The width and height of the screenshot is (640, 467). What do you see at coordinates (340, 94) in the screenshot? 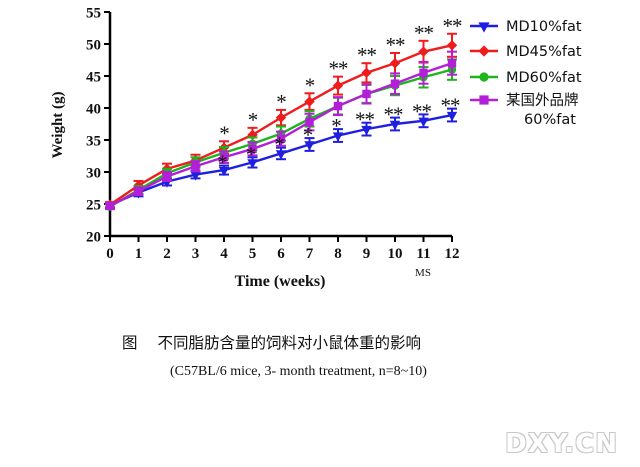
I see `significance-markers: ******** **** *** * * * * ** ** ** **` at bounding box center [340, 94].